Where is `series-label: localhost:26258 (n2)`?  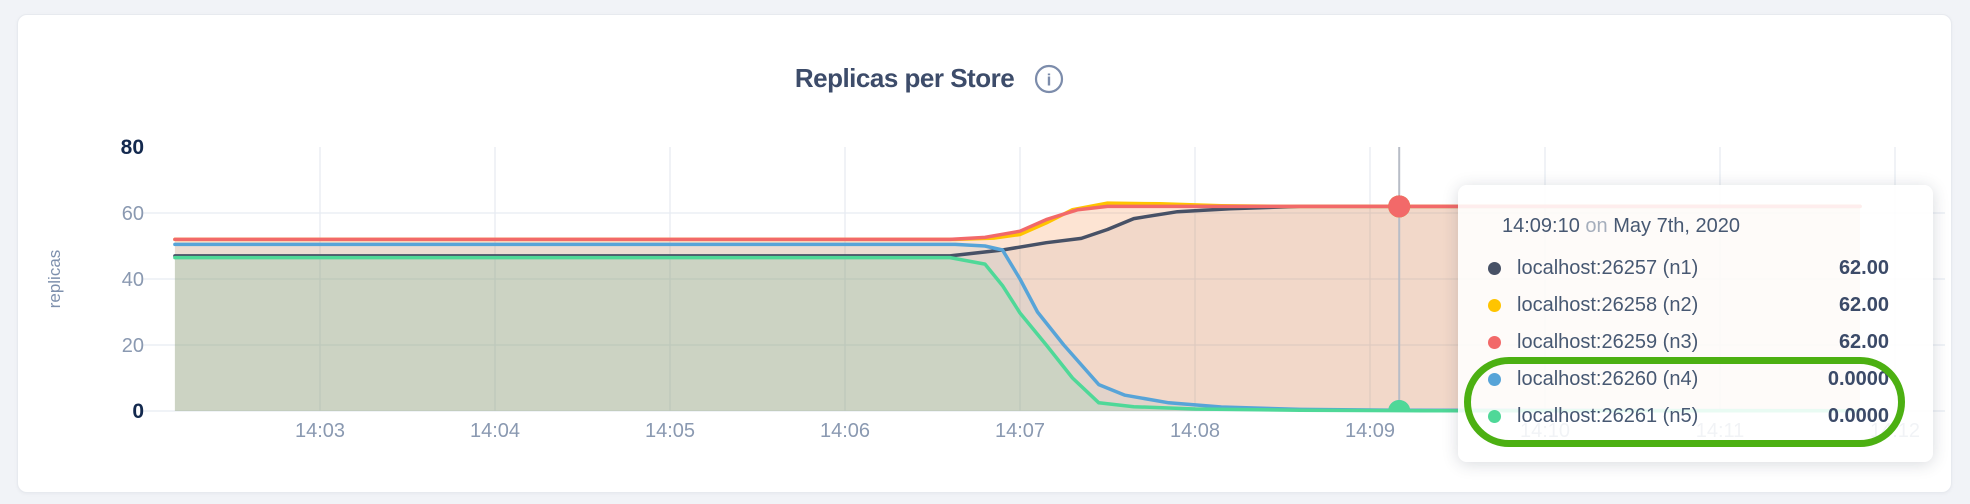 series-label: localhost:26258 (n2) is located at coordinates (1608, 305).